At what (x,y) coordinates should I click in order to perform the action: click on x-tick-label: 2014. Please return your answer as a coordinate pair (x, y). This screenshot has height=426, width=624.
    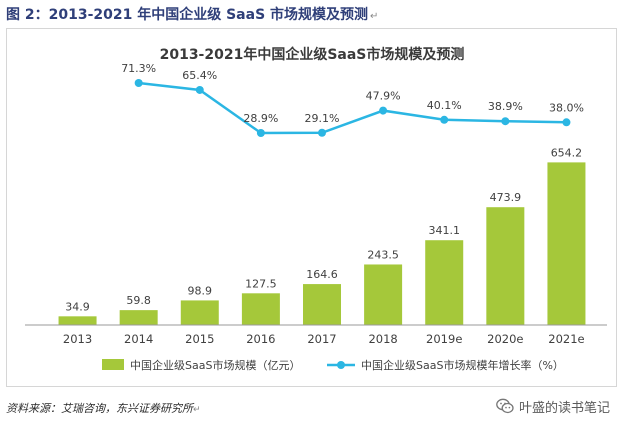
    Looking at the image, I should click on (138, 339).